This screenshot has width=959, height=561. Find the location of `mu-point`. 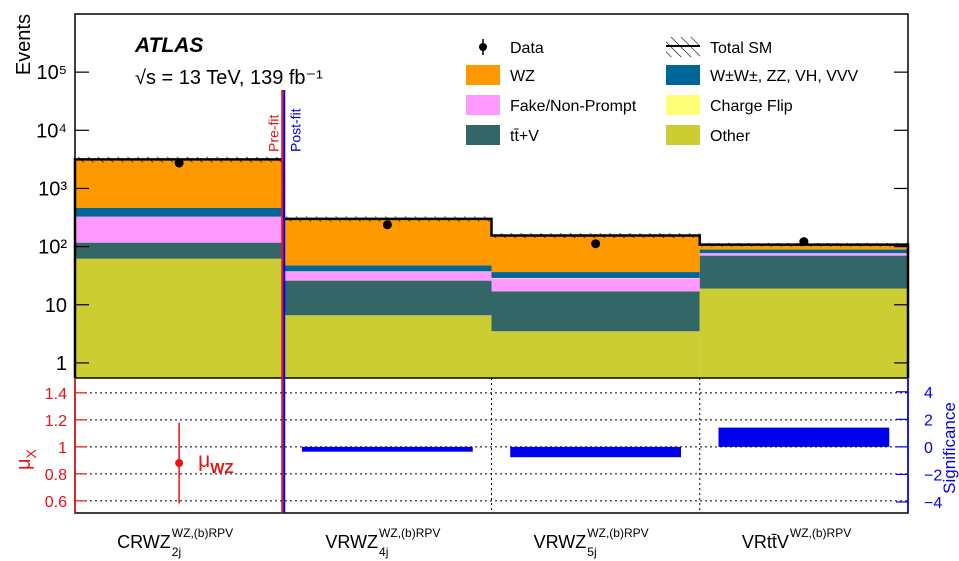

mu-point is located at coordinates (179, 463).